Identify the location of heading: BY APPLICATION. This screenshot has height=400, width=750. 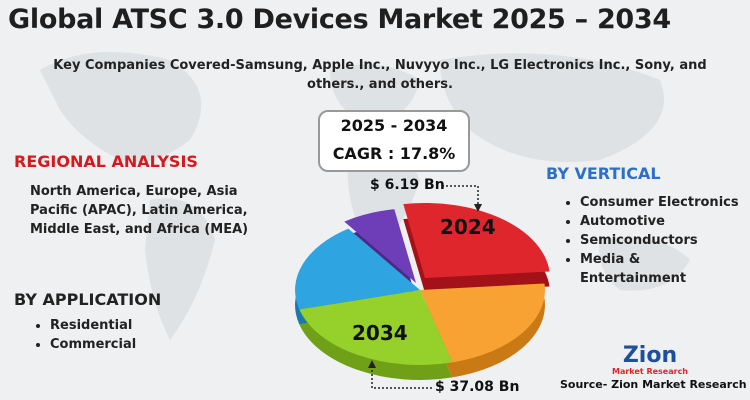
(88, 299).